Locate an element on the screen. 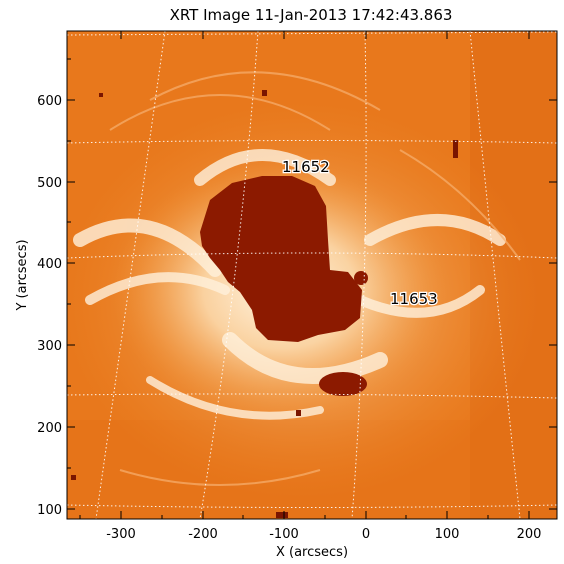  x-tick-labels: -300 -200 -100 0 100 200 is located at coordinates (323, 534).